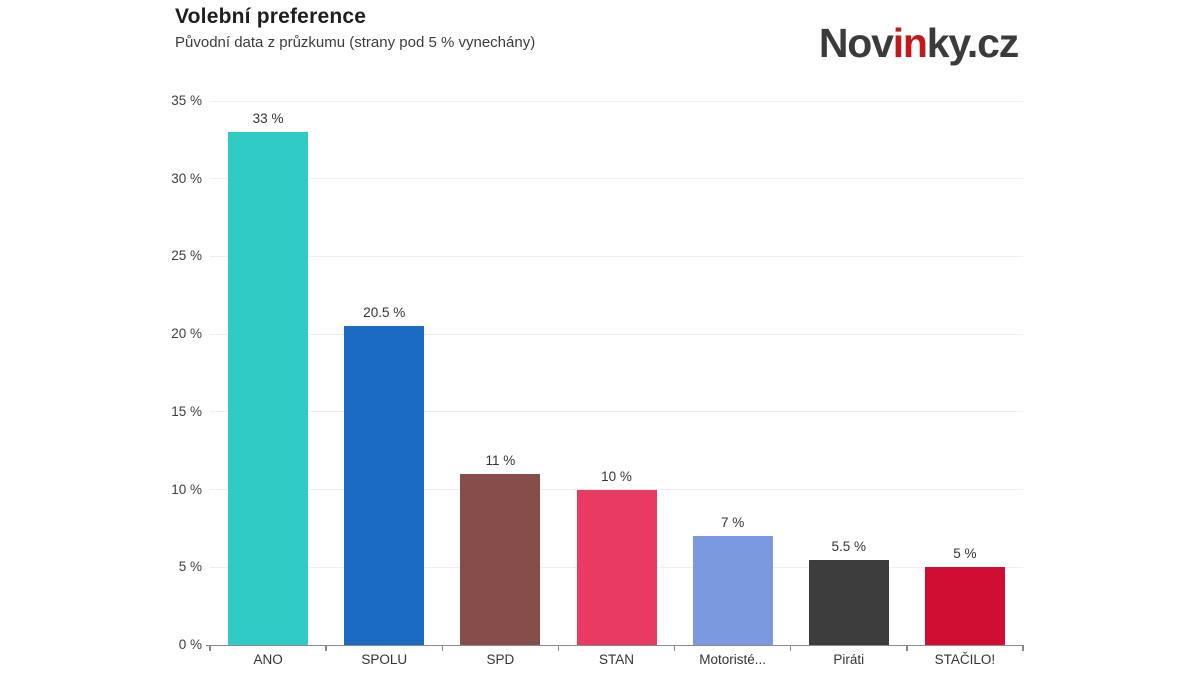  What do you see at coordinates (972, 43) in the screenshot?
I see `logo-part-dark-2: ky.cz` at bounding box center [972, 43].